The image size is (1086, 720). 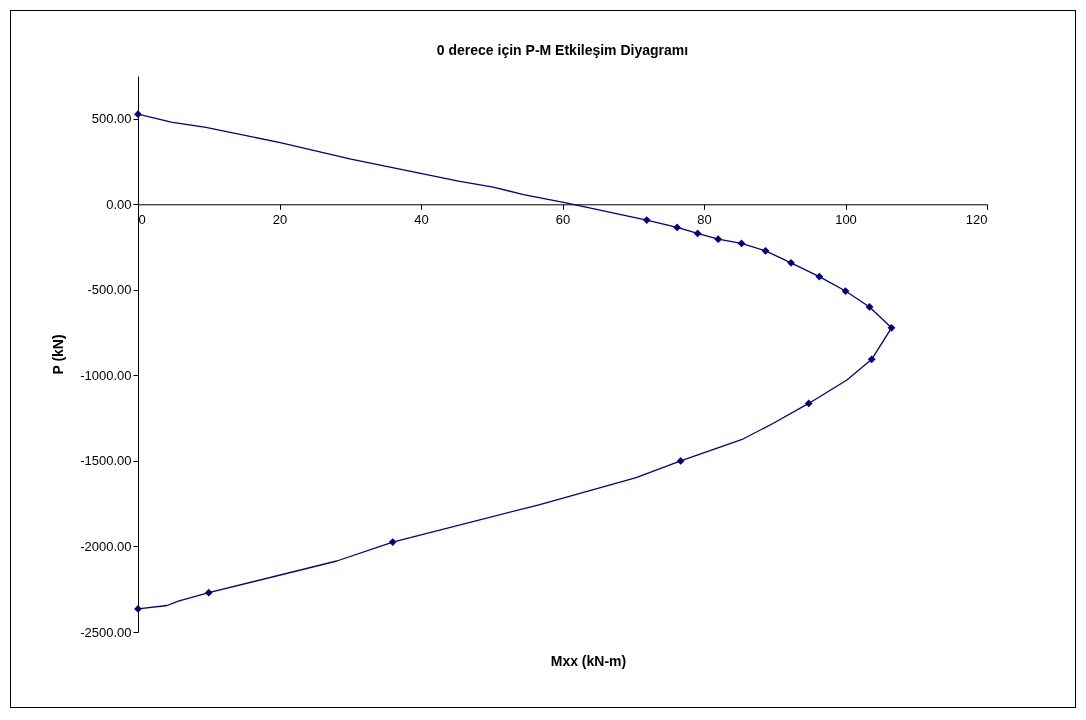 What do you see at coordinates (119, 204) in the screenshot?
I see `y-tick-label: 0.00` at bounding box center [119, 204].